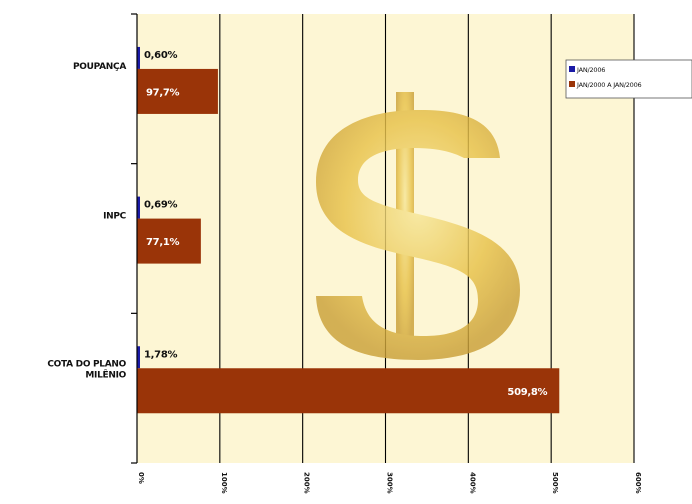 The width and height of the screenshot is (692, 504). I want to click on x-tick-label: 0%, so click(141, 478).